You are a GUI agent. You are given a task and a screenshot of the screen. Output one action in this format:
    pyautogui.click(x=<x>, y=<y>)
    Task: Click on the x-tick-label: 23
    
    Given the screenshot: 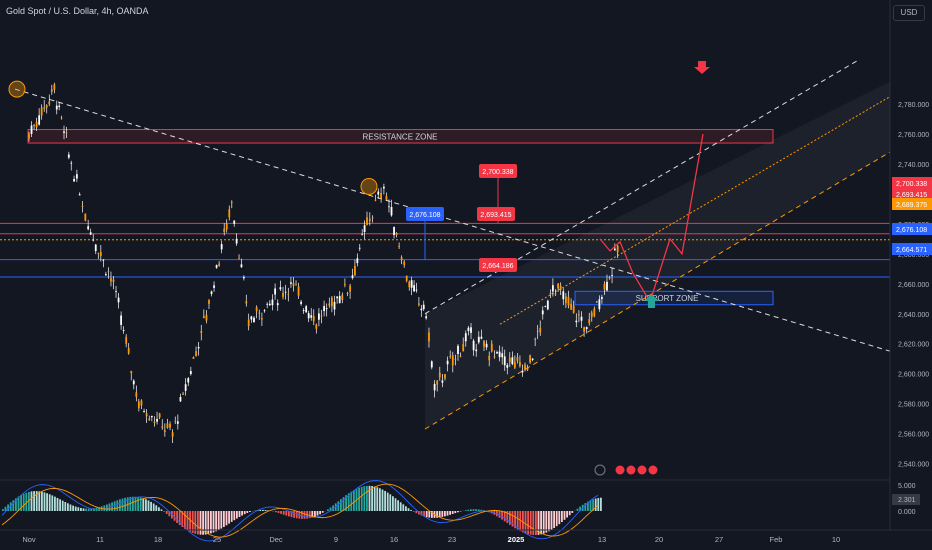 What is the action you would take?
    pyautogui.click(x=452, y=539)
    